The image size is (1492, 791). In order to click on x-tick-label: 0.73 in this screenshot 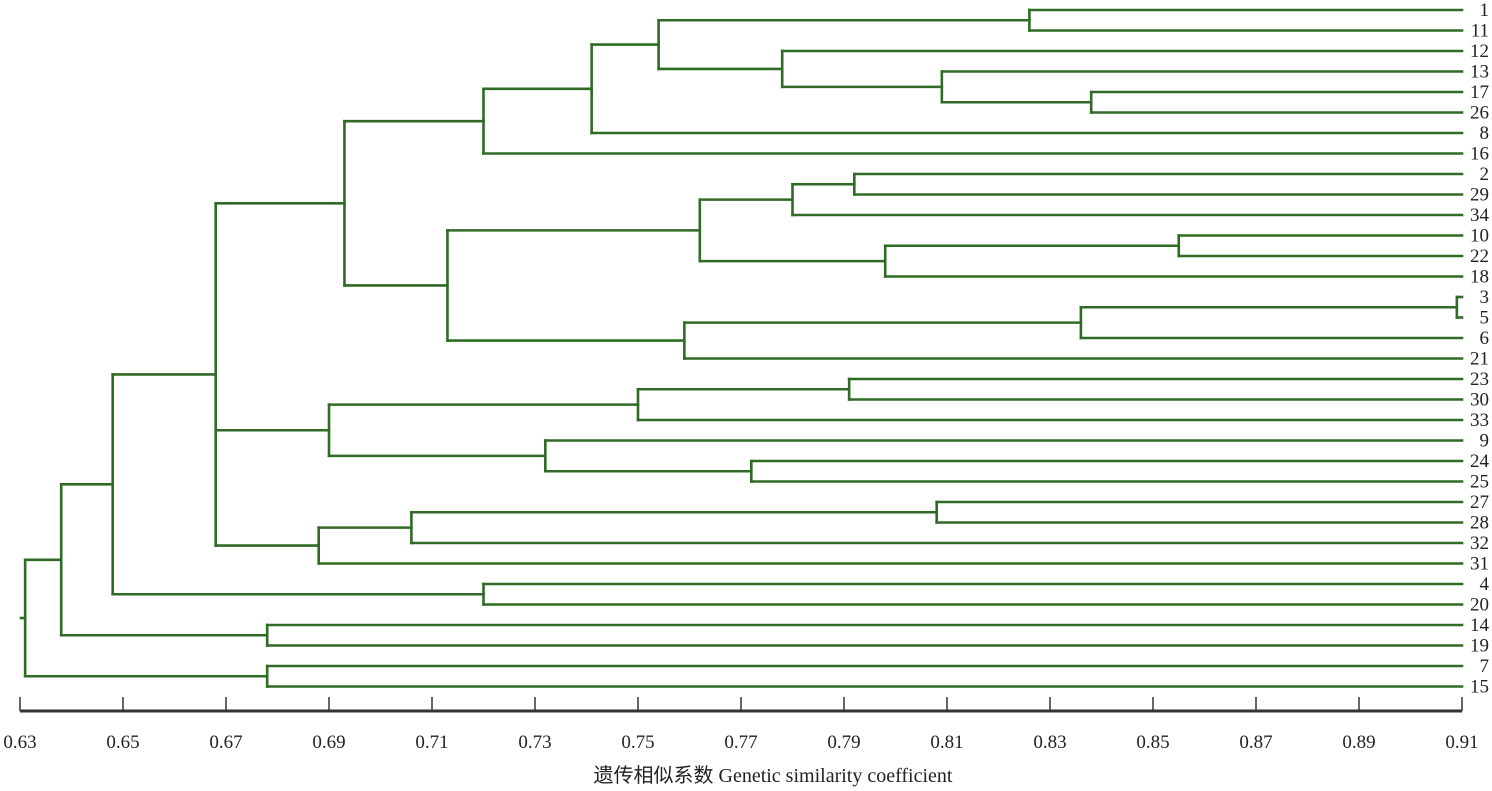, I will do `click(534, 742)`.